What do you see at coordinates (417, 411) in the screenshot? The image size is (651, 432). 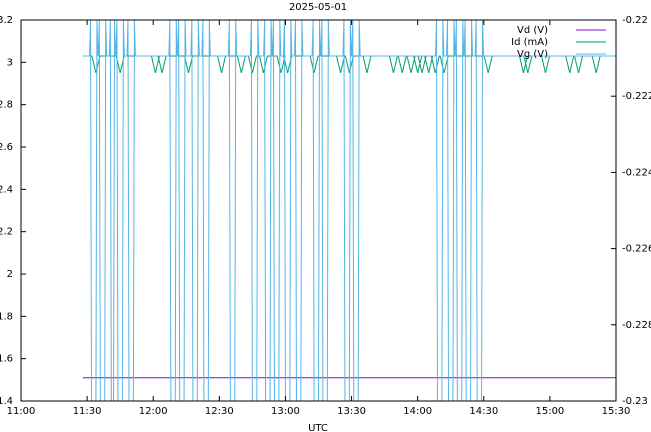 I see `x-tick-label: 14:00` at bounding box center [417, 411].